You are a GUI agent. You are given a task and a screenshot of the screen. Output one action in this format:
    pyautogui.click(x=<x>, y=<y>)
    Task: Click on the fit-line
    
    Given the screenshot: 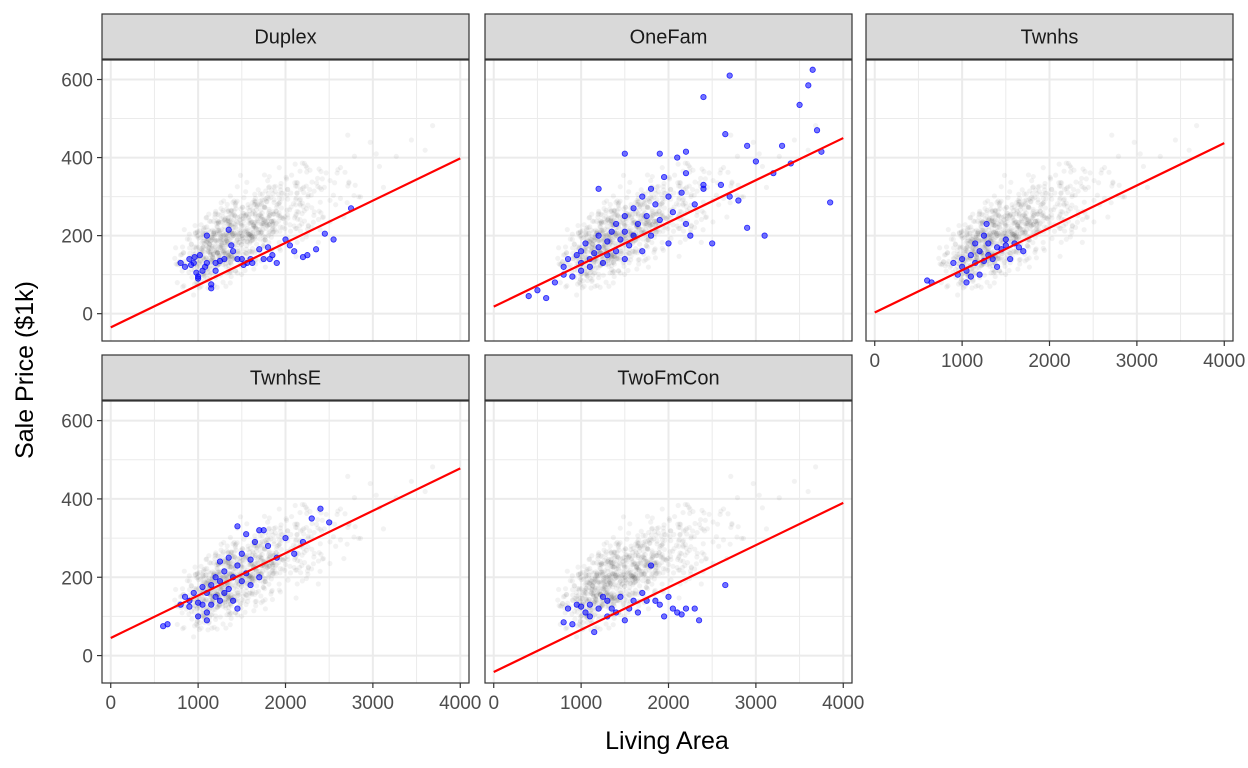 What is the action you would take?
    pyautogui.click(x=285, y=243)
    